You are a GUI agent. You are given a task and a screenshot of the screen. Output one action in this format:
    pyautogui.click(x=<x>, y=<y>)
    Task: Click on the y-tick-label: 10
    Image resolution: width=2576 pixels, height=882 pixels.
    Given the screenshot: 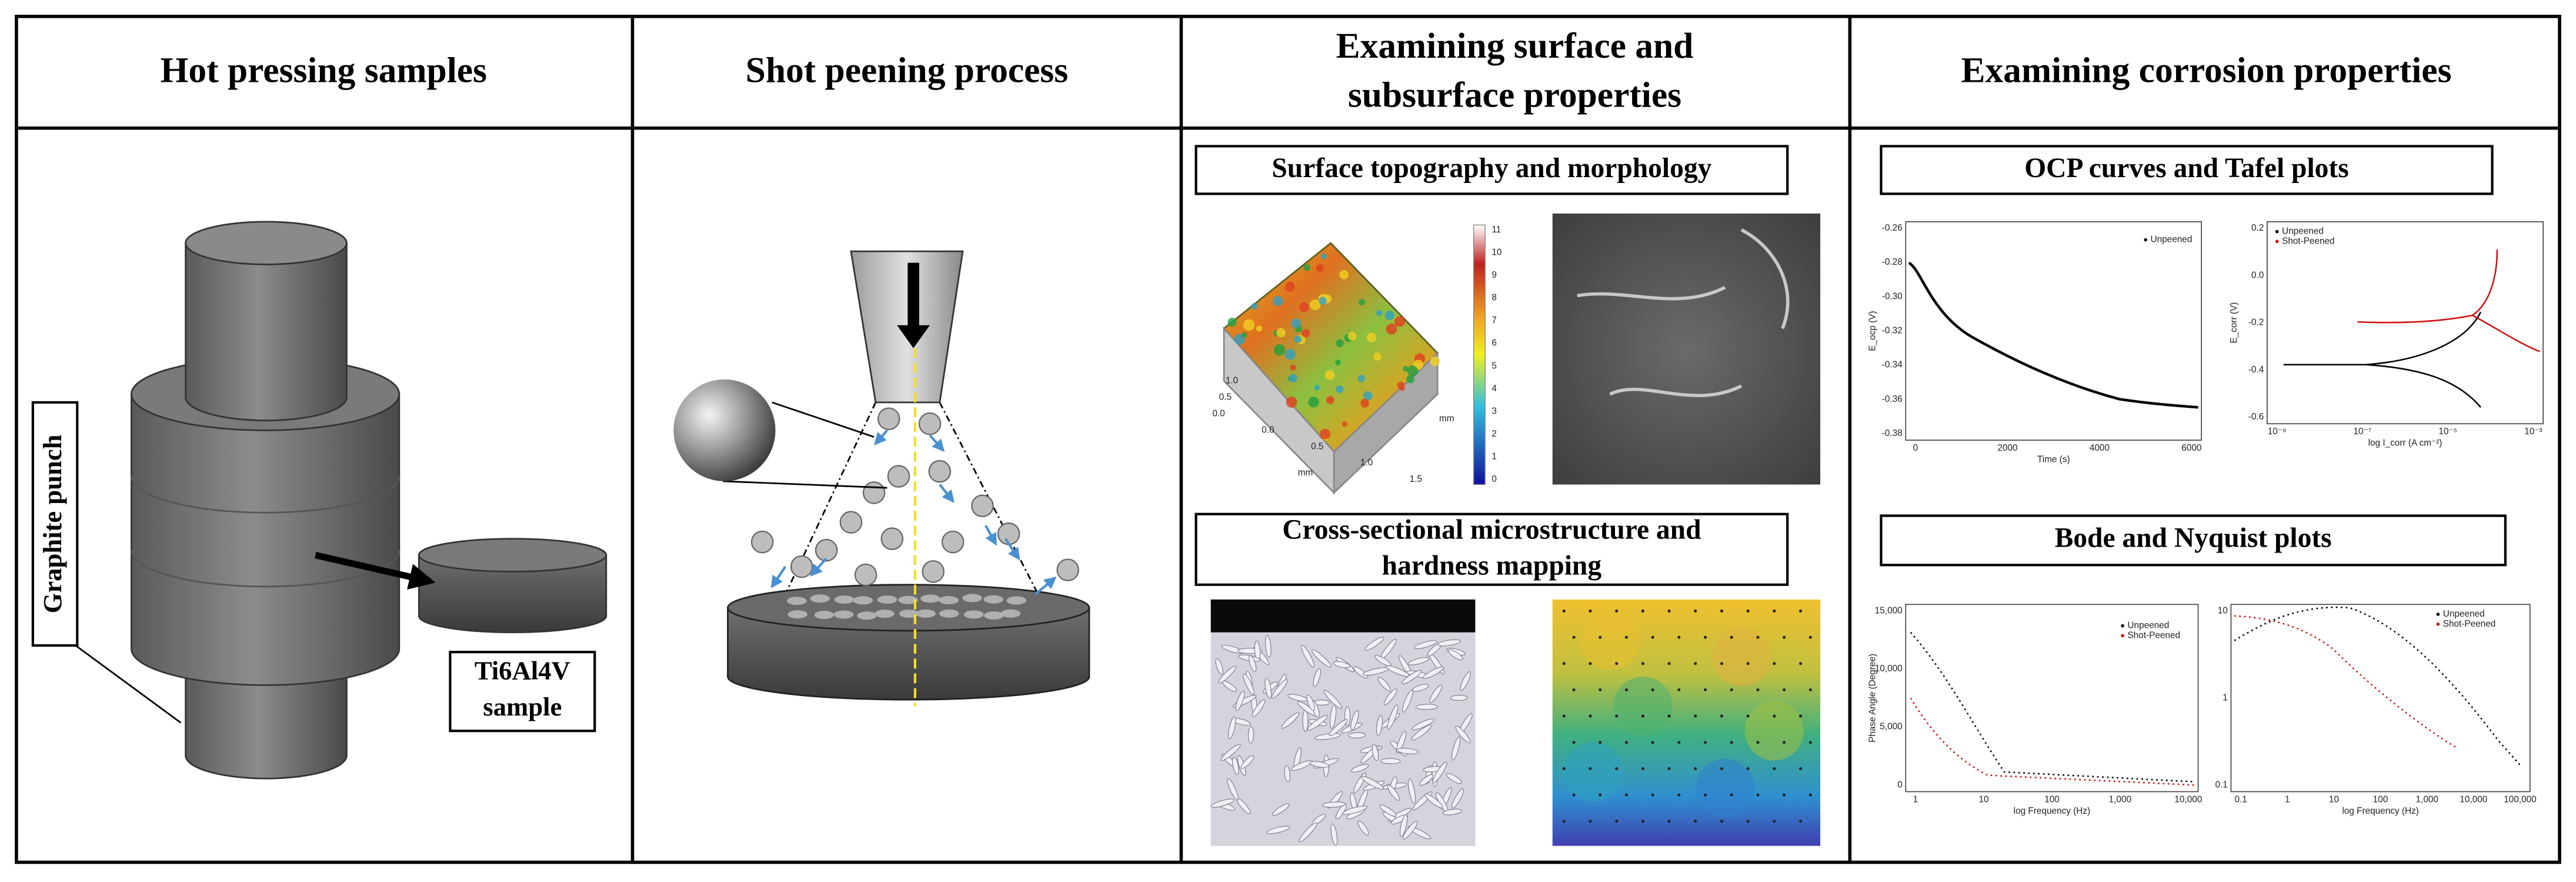 What is the action you would take?
    pyautogui.click(x=2223, y=610)
    